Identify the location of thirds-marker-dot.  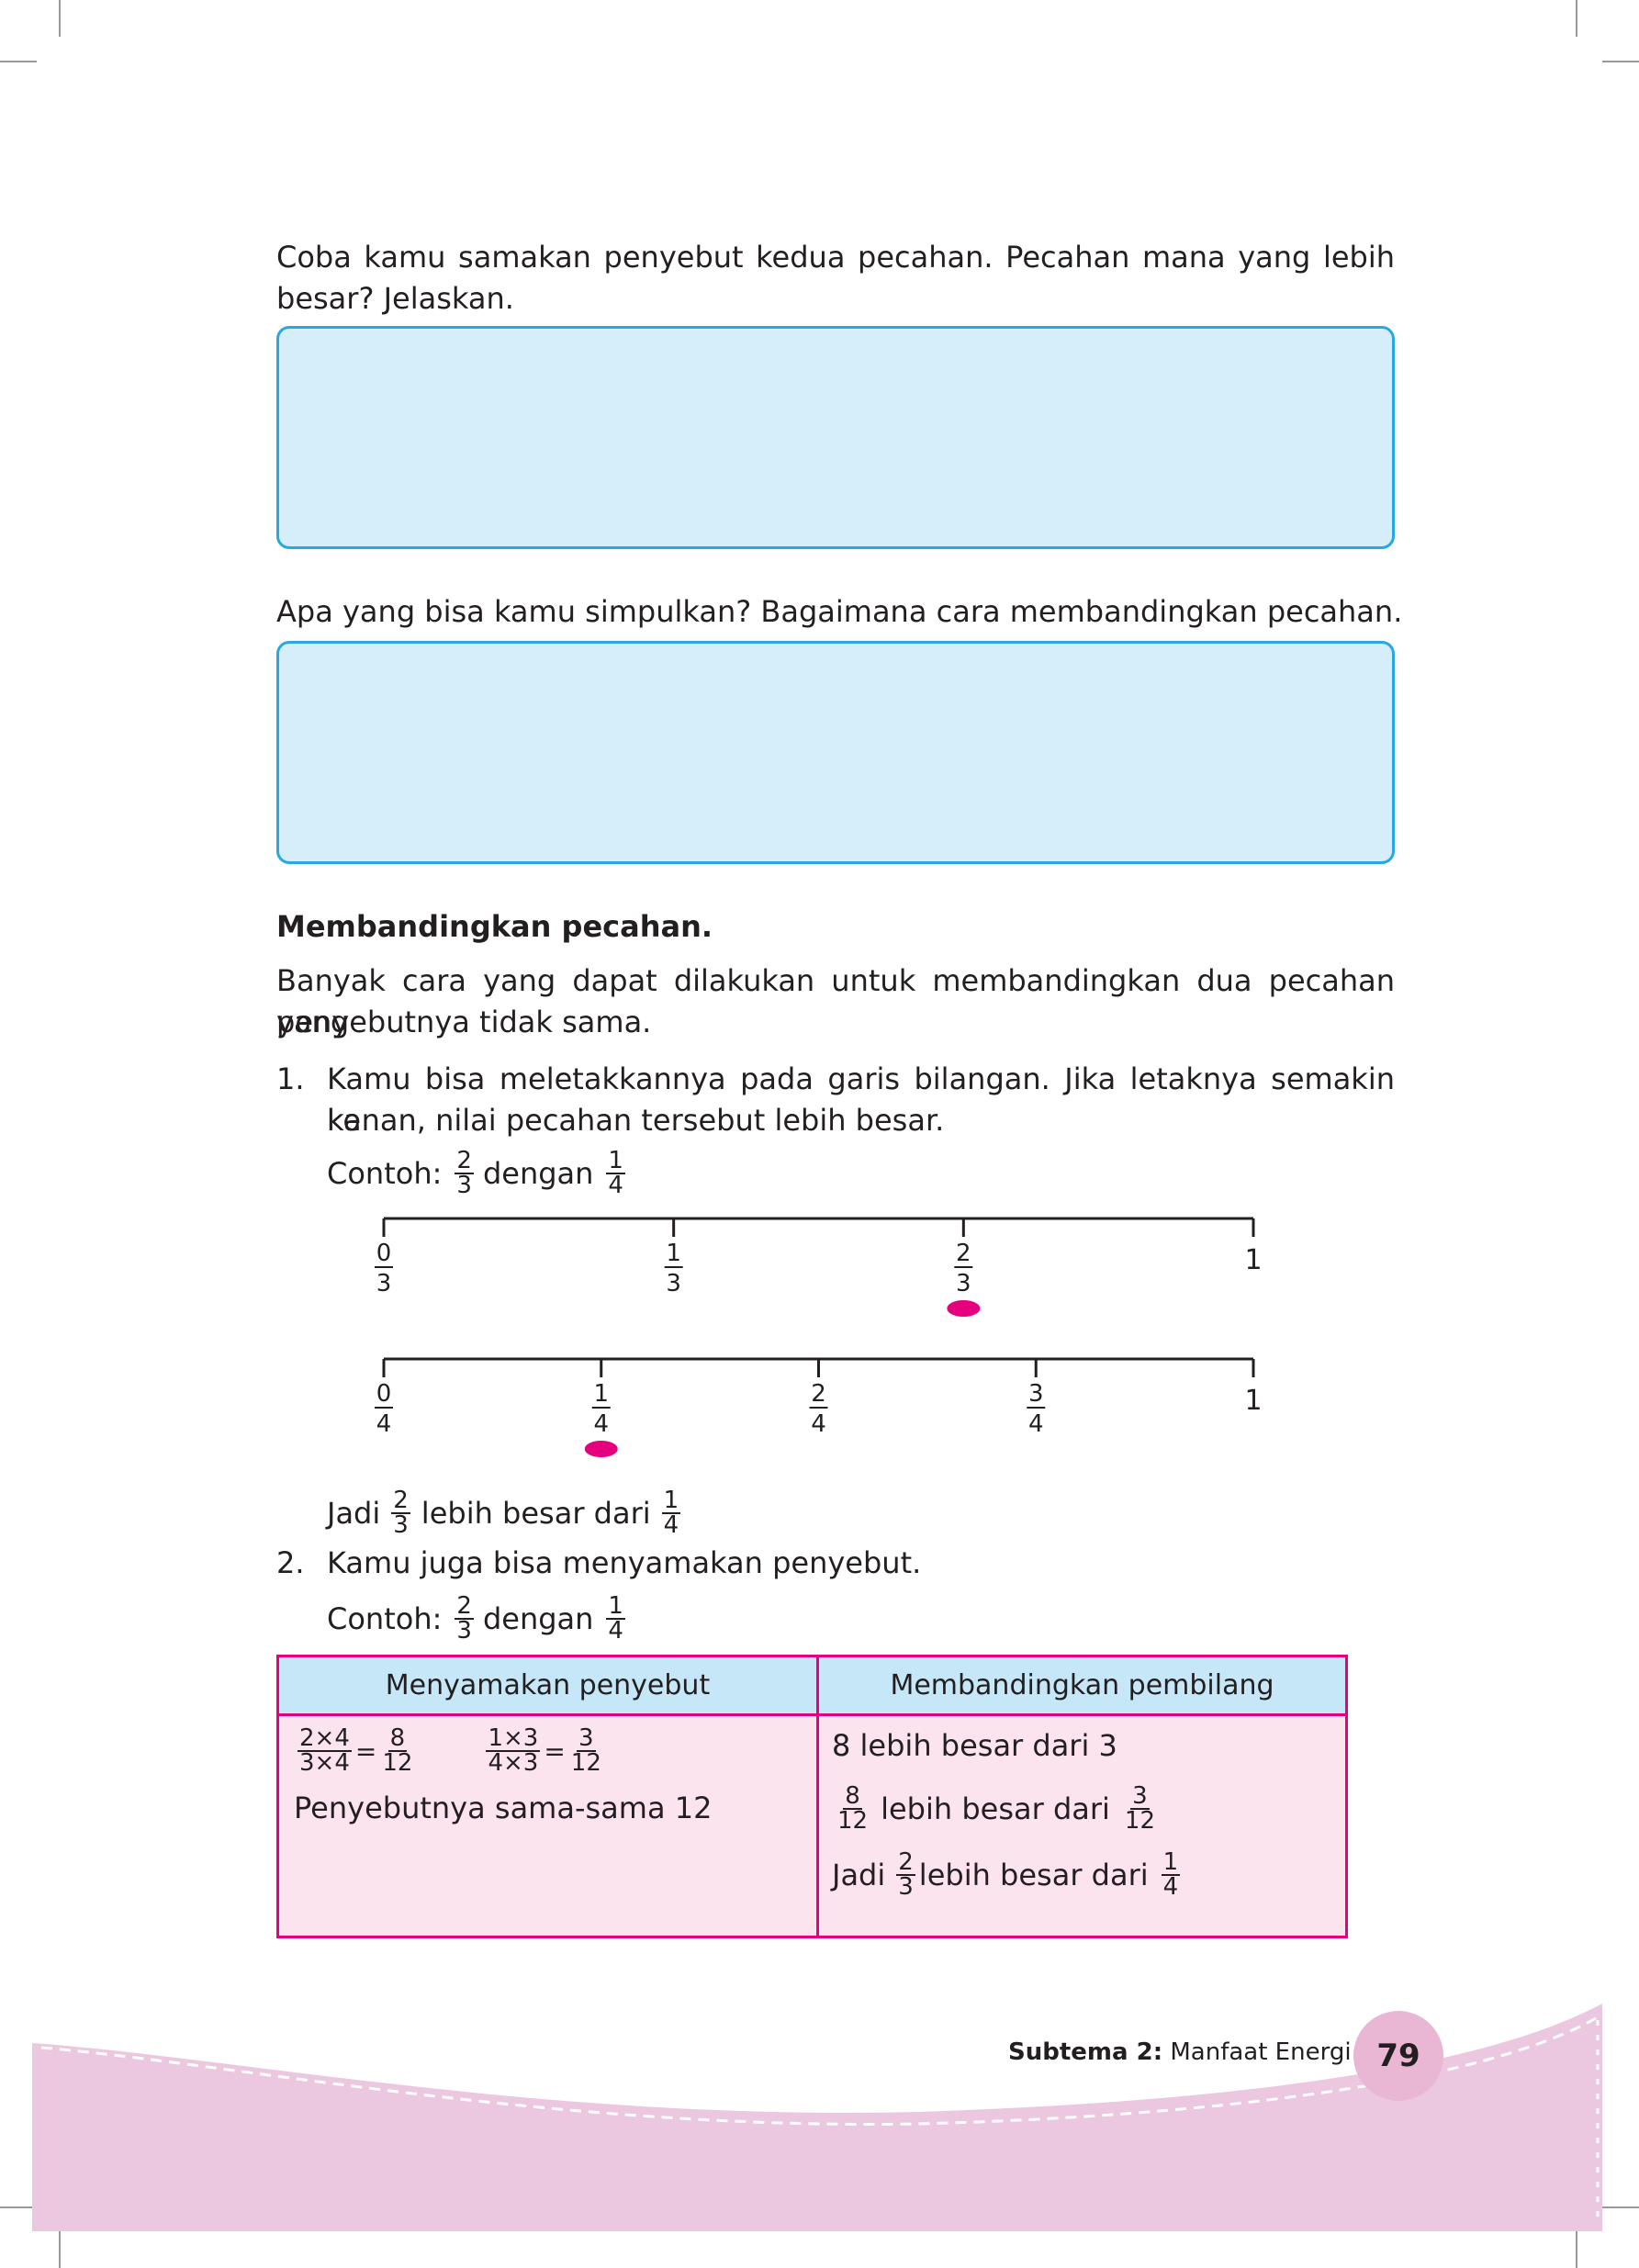
(964, 1308).